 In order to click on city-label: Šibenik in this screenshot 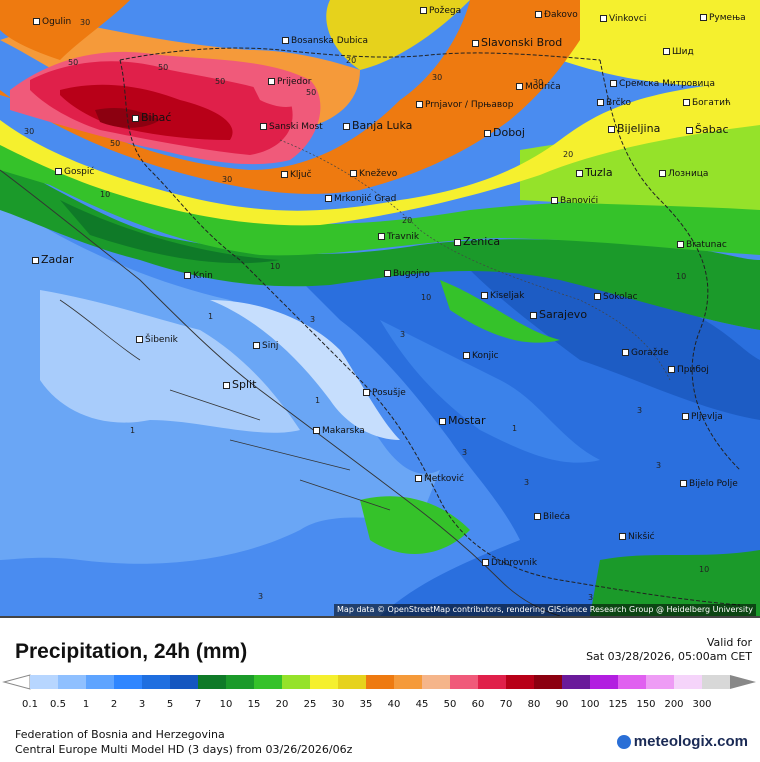, I will do `click(157, 340)`.